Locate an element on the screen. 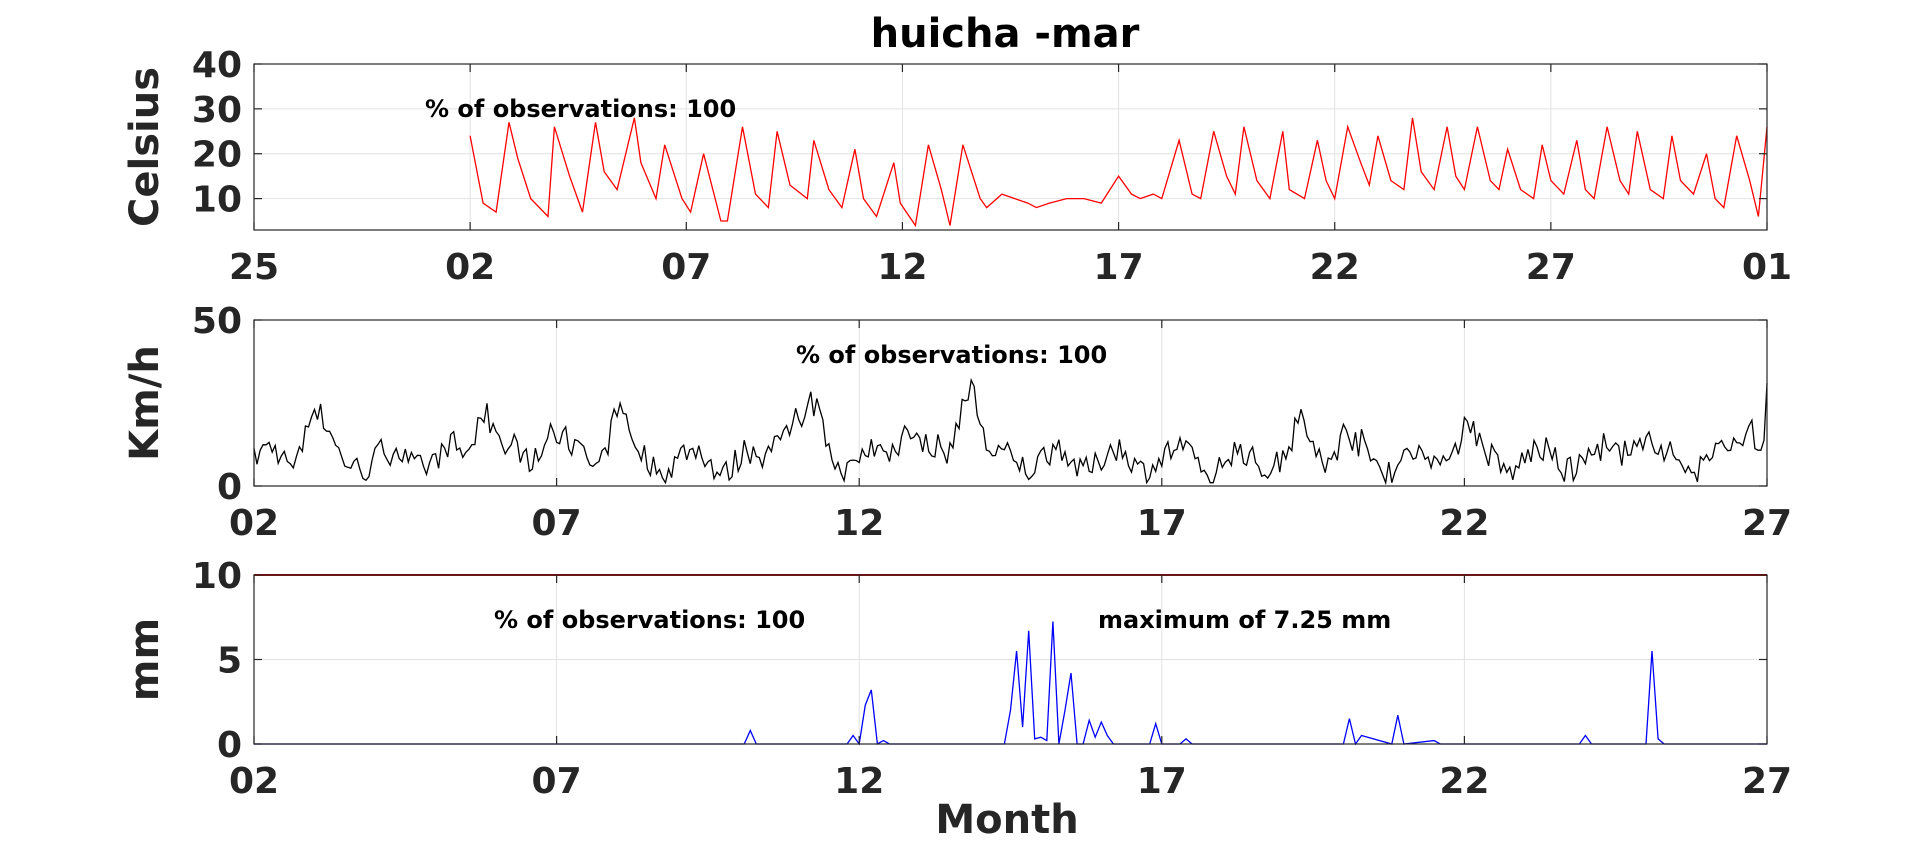  wind-observations-note: % of observations: 100 is located at coordinates (951, 355).